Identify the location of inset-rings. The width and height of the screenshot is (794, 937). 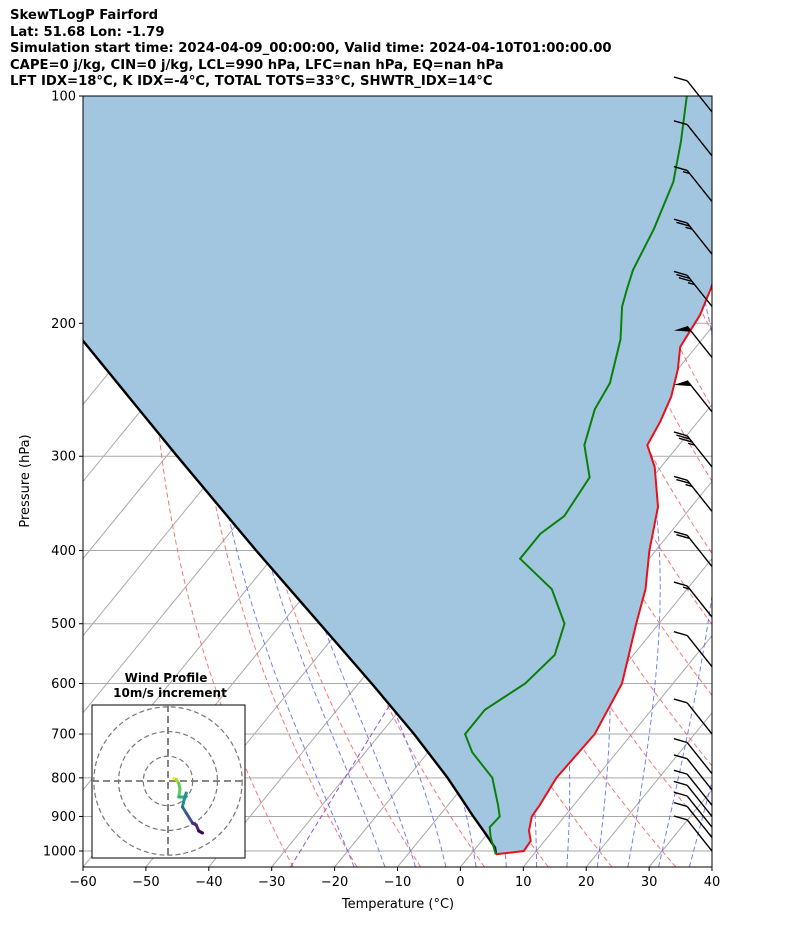
(168, 781).